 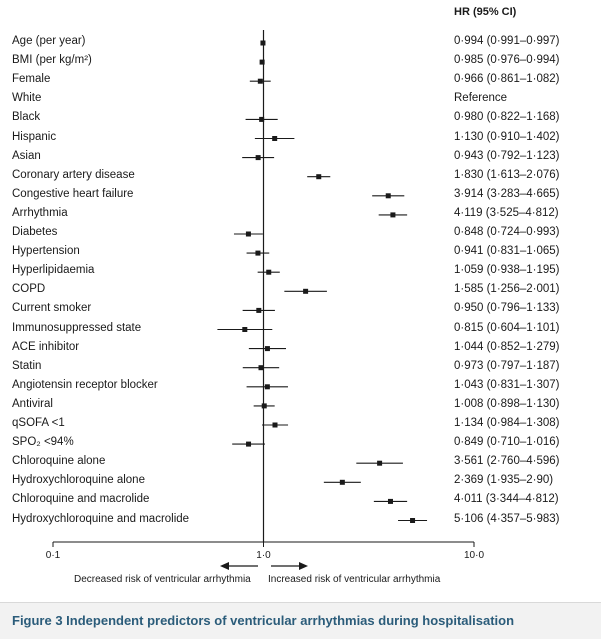 What do you see at coordinates (53, 555) in the screenshot?
I see `x-tick-label: 0·1` at bounding box center [53, 555].